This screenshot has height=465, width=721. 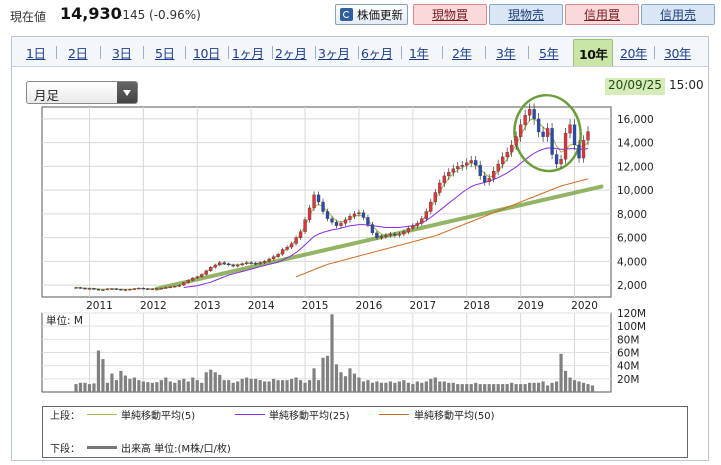 What do you see at coordinates (153, 306) in the screenshot?
I see `year-tick-label: 2012` at bounding box center [153, 306].